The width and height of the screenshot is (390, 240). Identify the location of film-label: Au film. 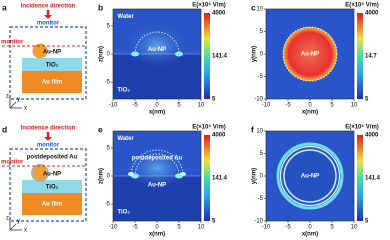
(52, 205).